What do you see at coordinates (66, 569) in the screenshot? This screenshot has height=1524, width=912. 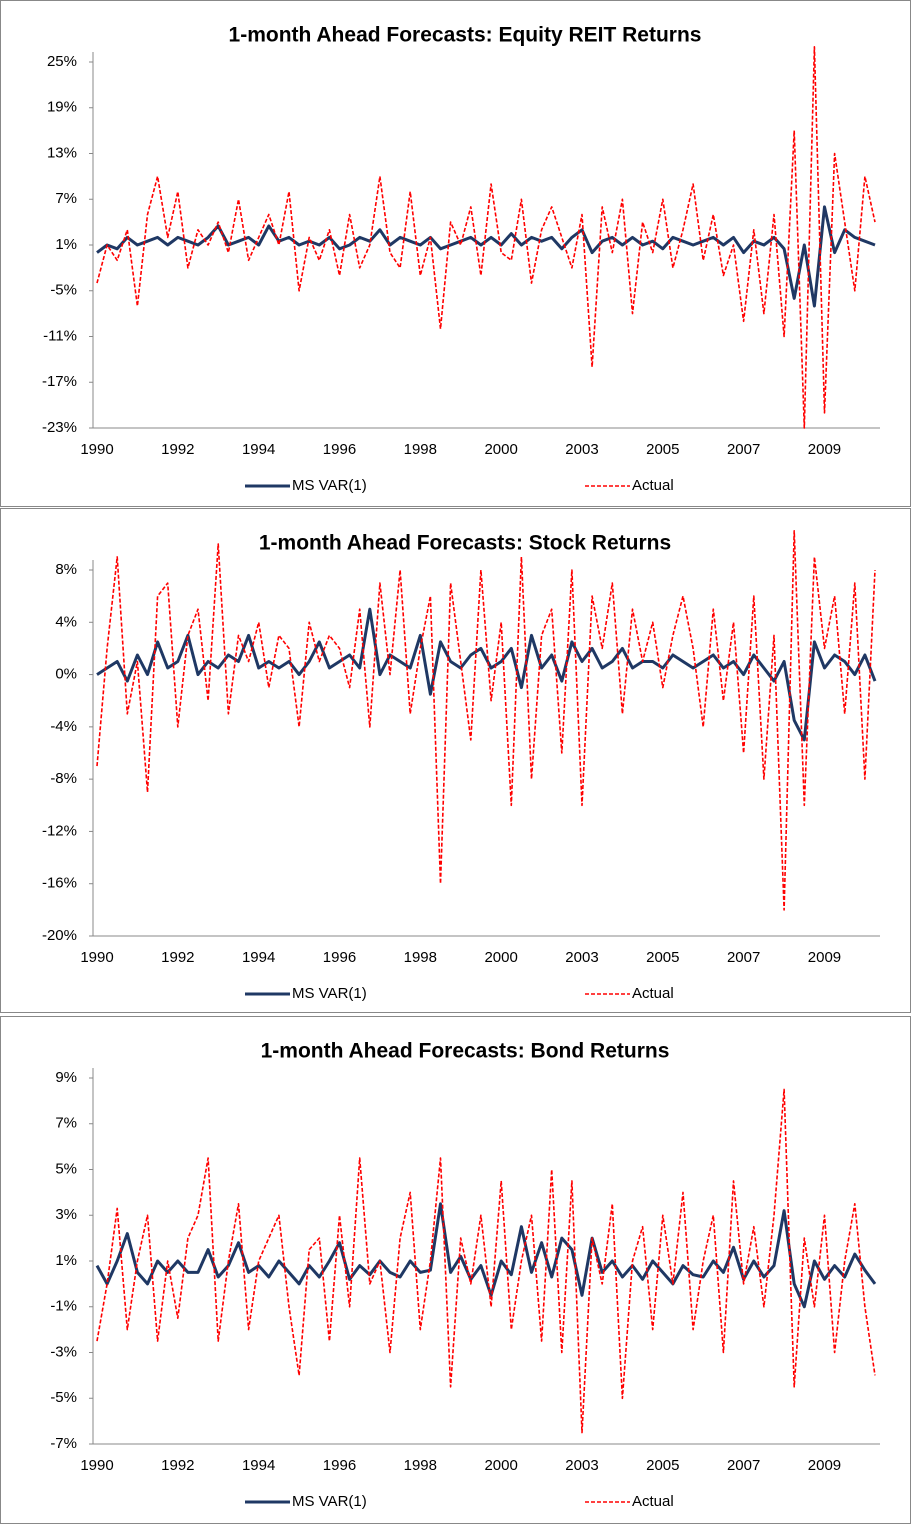 I see `y-tick-label: 8%` at bounding box center [66, 569].